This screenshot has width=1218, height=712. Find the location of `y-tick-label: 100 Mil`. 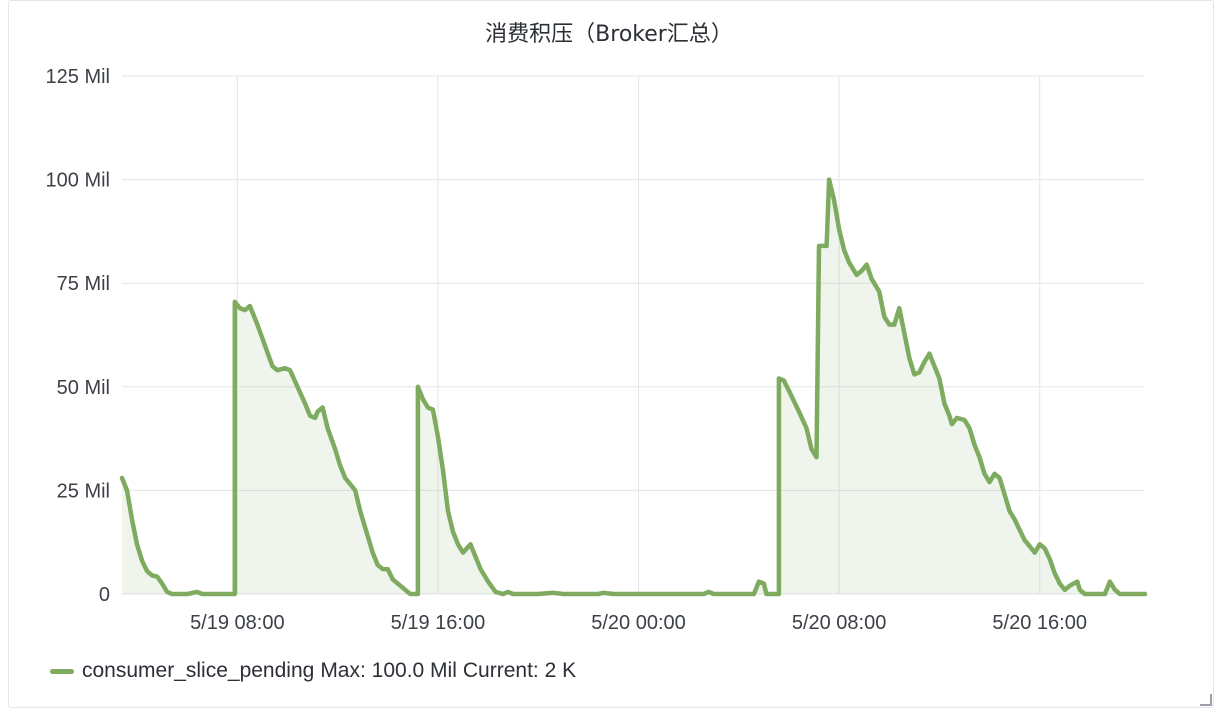

y-tick-label: 100 Mil is located at coordinates (78, 181).